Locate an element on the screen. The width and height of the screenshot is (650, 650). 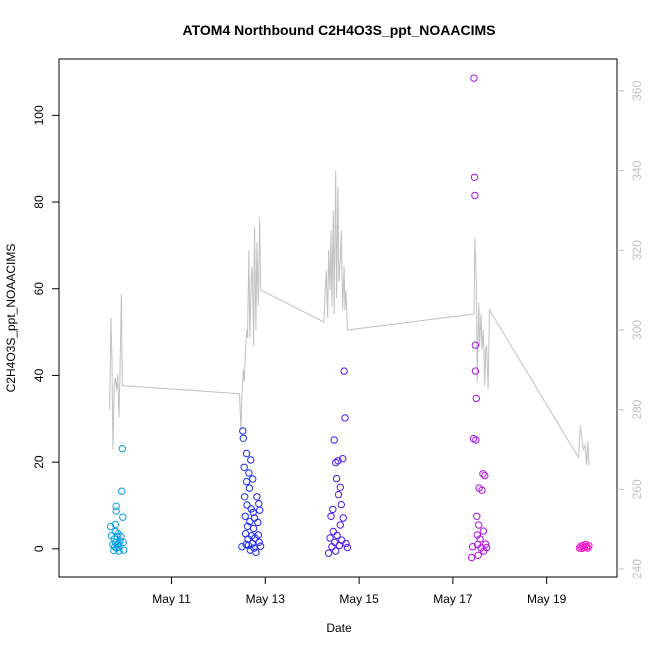
y-axis-label: C2H4O3S_ppt_NOAACIMS is located at coordinates (11, 318).